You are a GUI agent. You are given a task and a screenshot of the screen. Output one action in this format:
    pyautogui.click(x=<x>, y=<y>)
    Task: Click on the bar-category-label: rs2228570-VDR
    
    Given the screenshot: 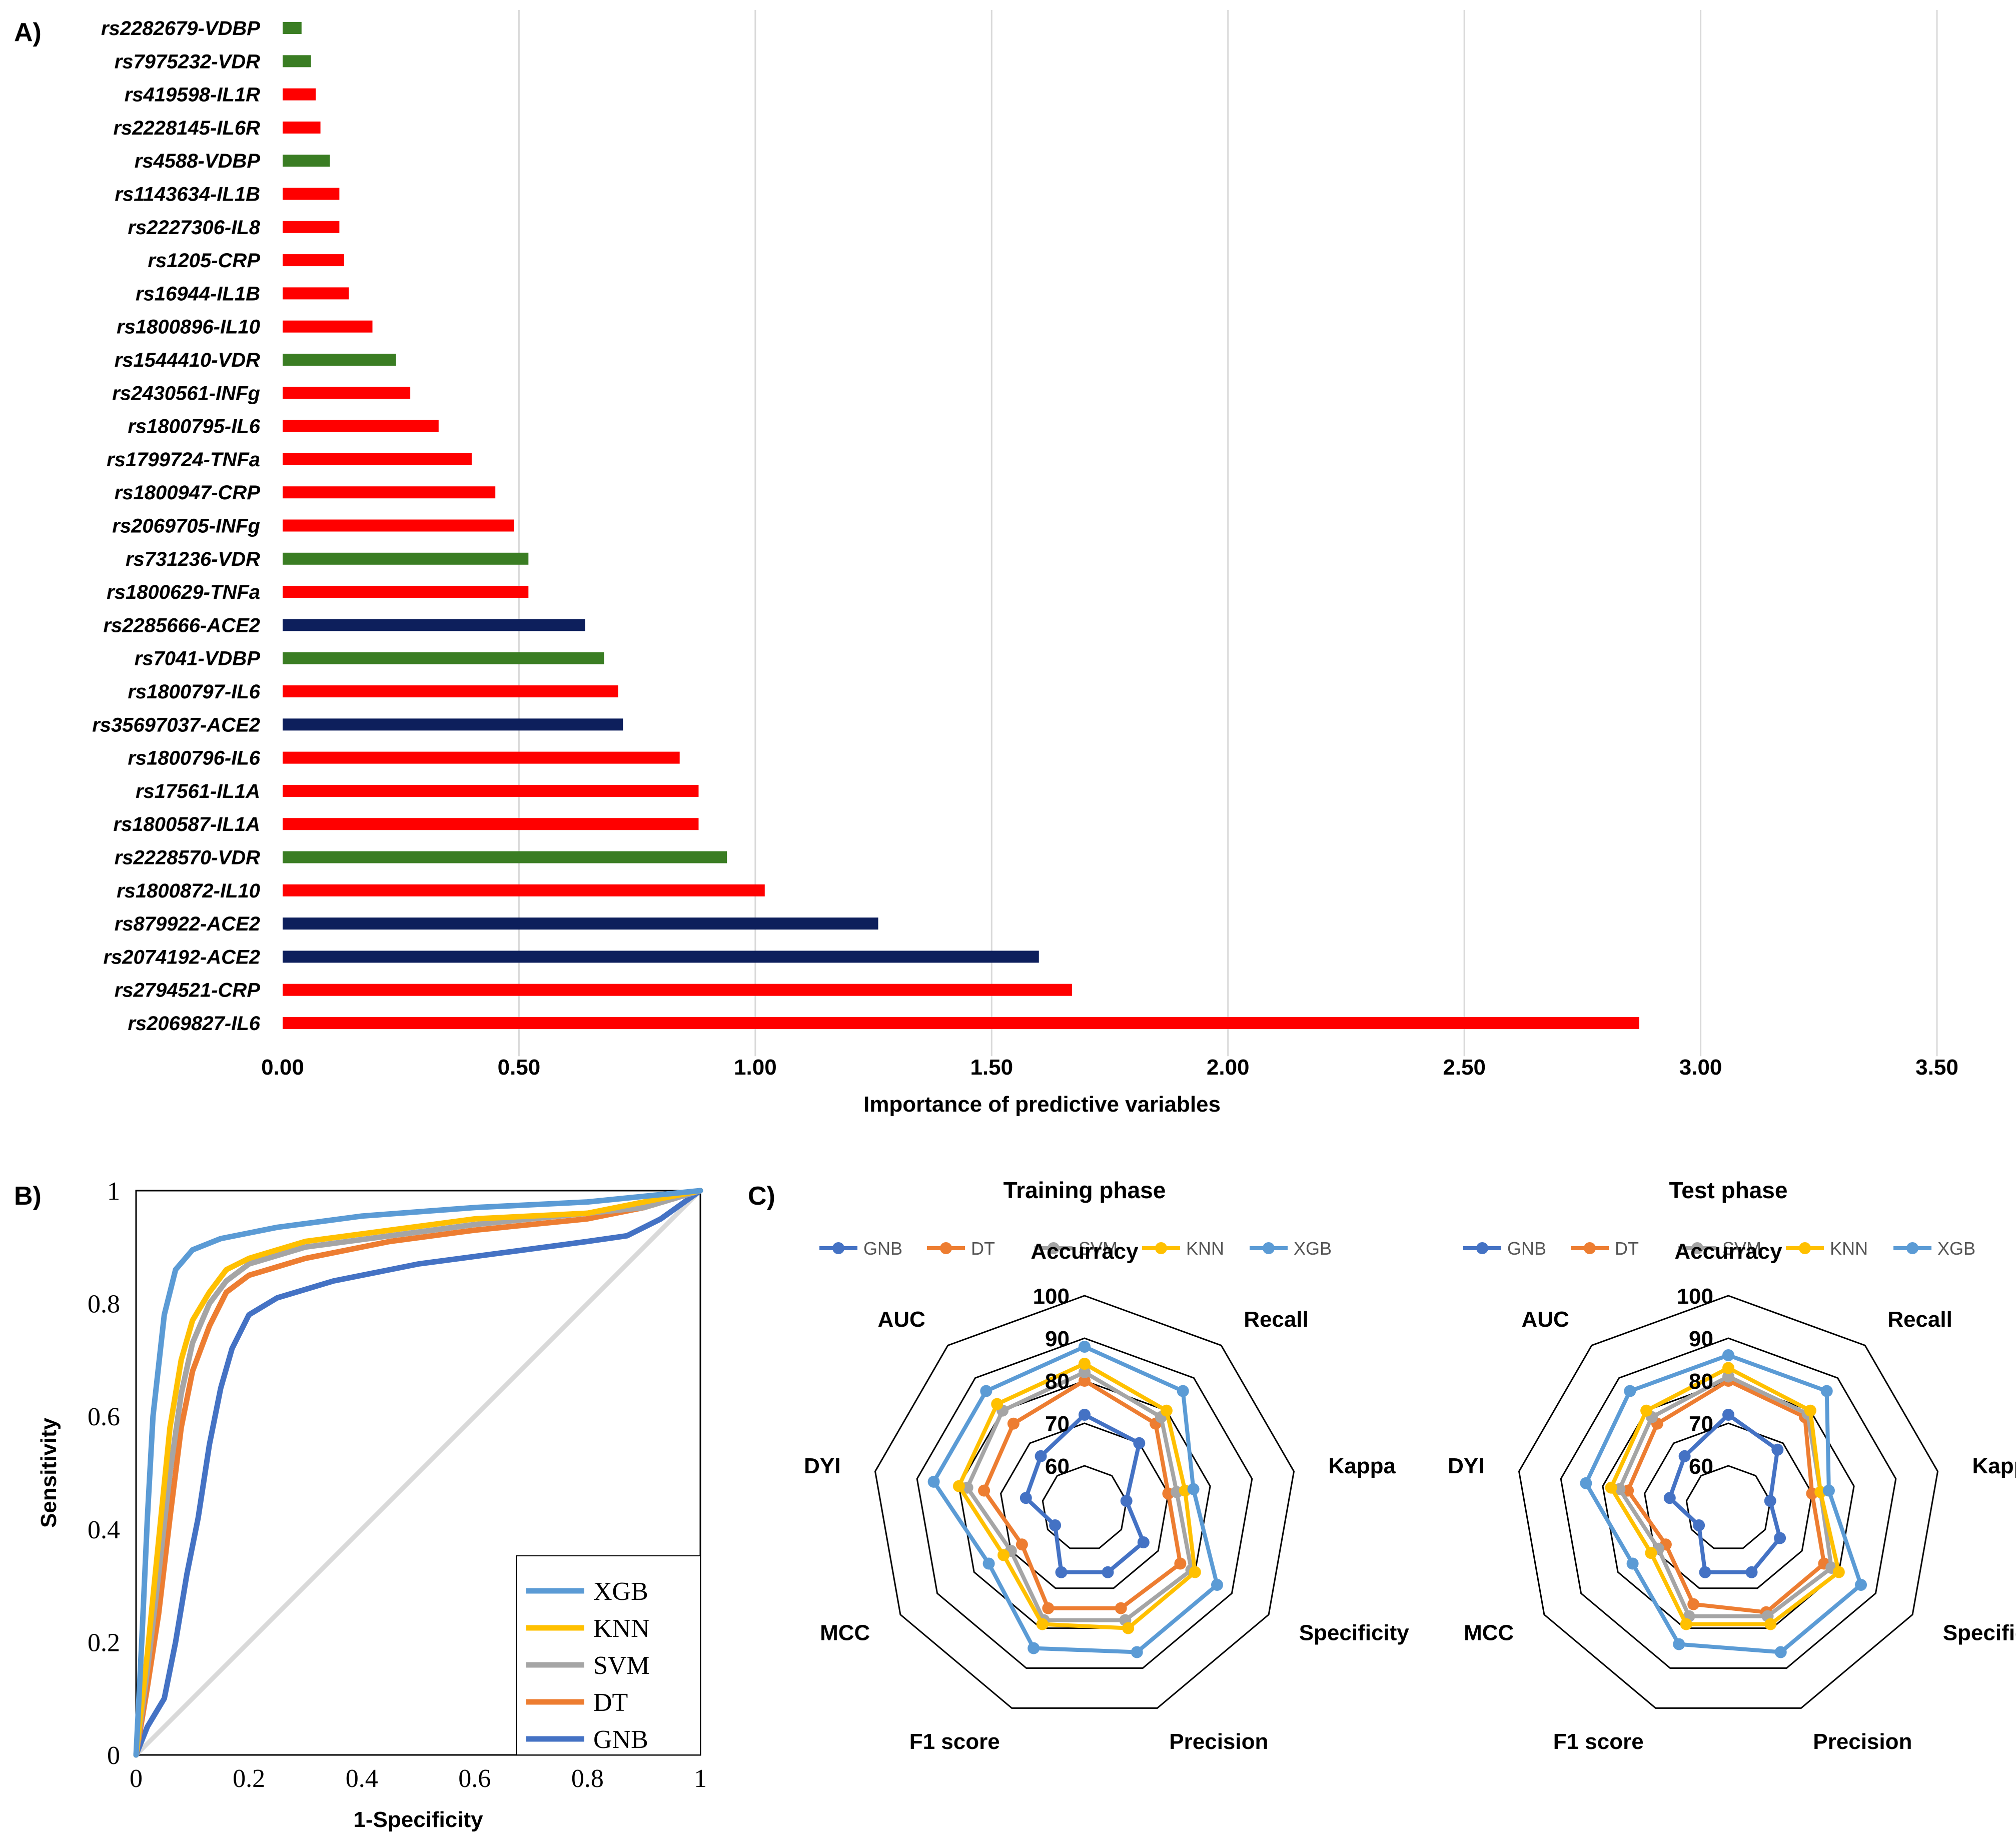 What is the action you would take?
    pyautogui.click(x=187, y=858)
    